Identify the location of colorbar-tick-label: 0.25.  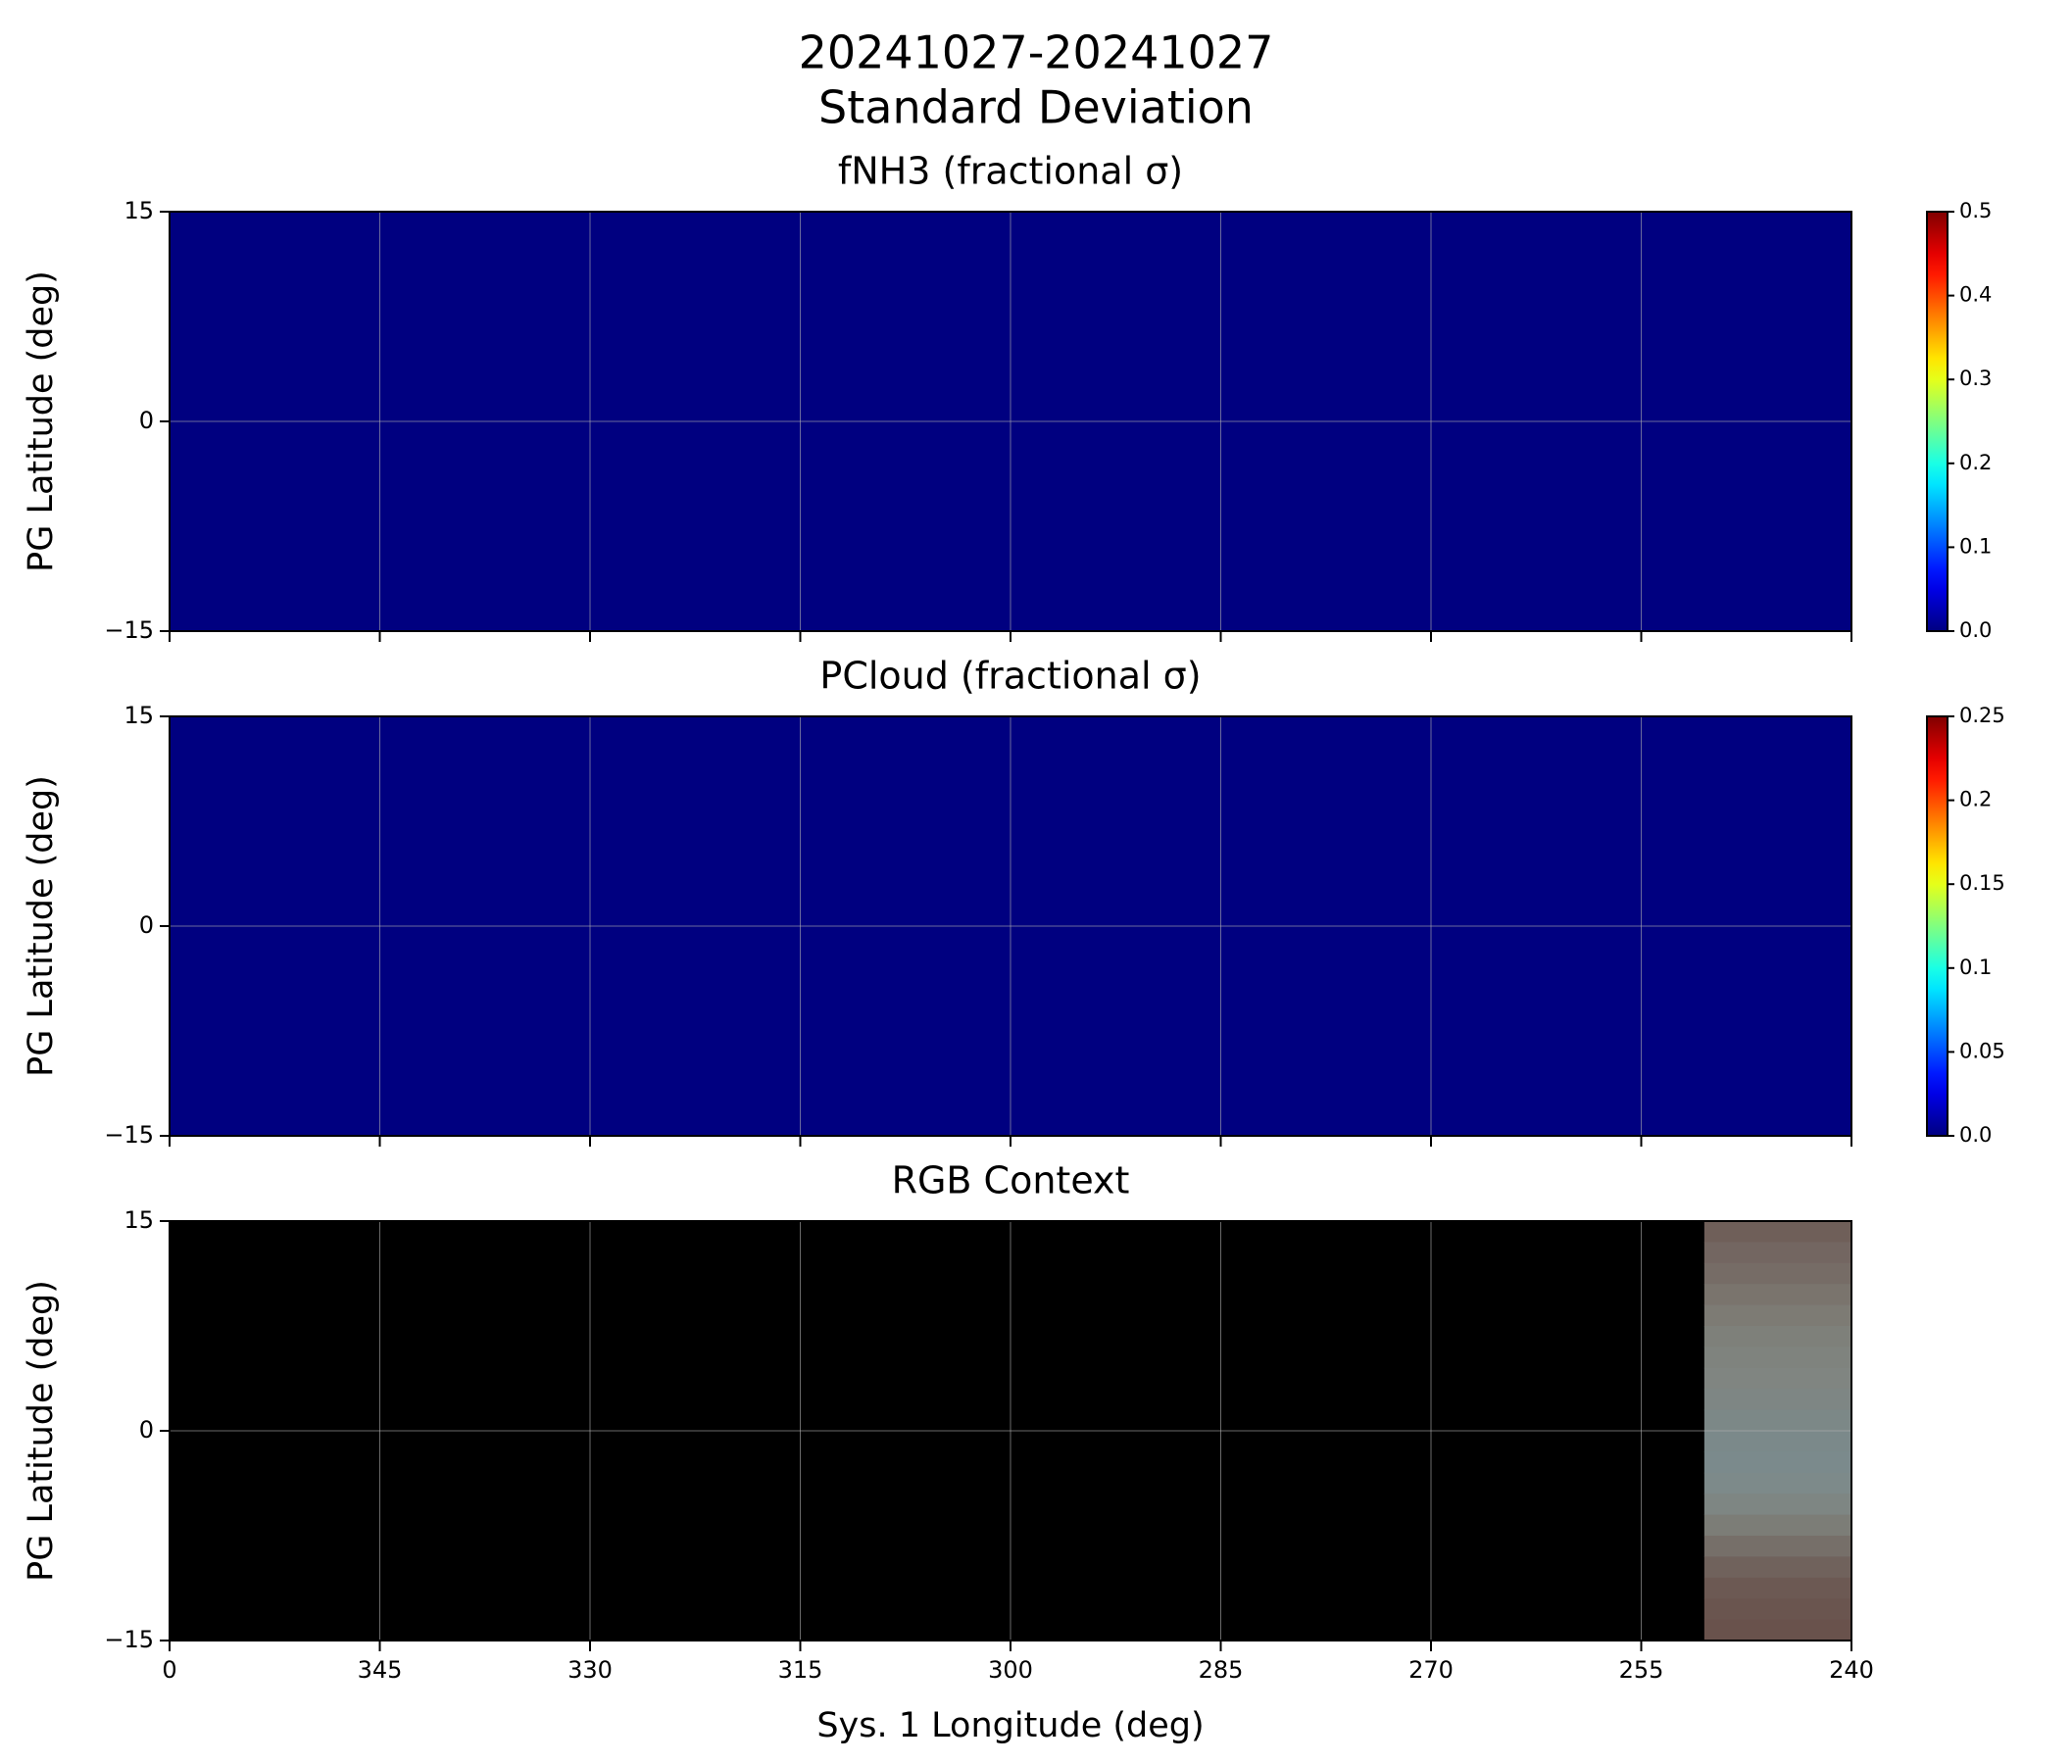
(1982, 715).